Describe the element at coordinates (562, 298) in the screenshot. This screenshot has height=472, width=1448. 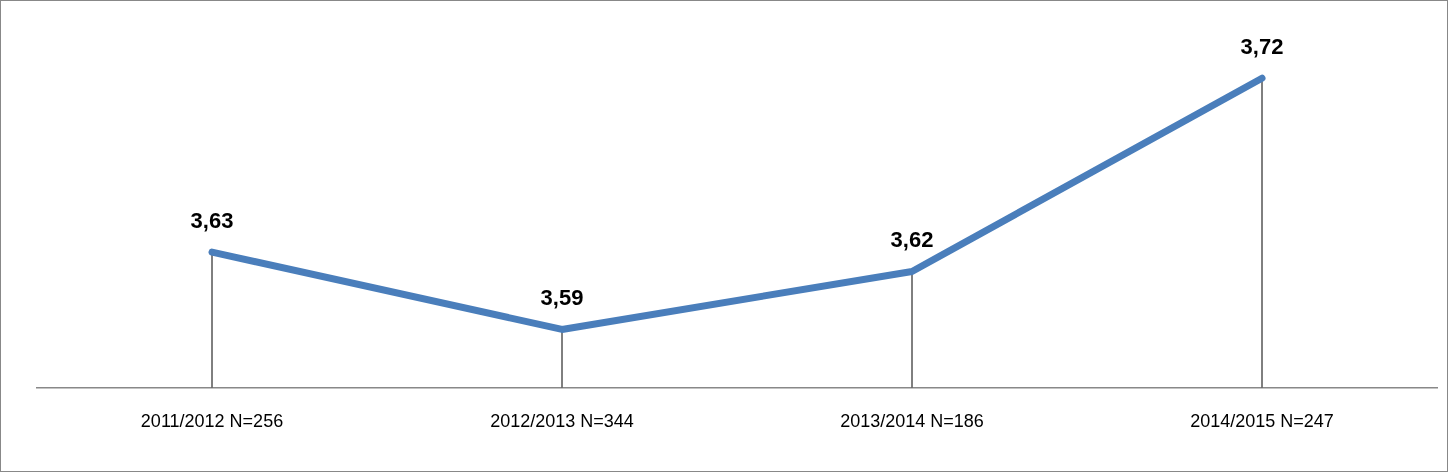
I see `data-label: 3,59` at that location.